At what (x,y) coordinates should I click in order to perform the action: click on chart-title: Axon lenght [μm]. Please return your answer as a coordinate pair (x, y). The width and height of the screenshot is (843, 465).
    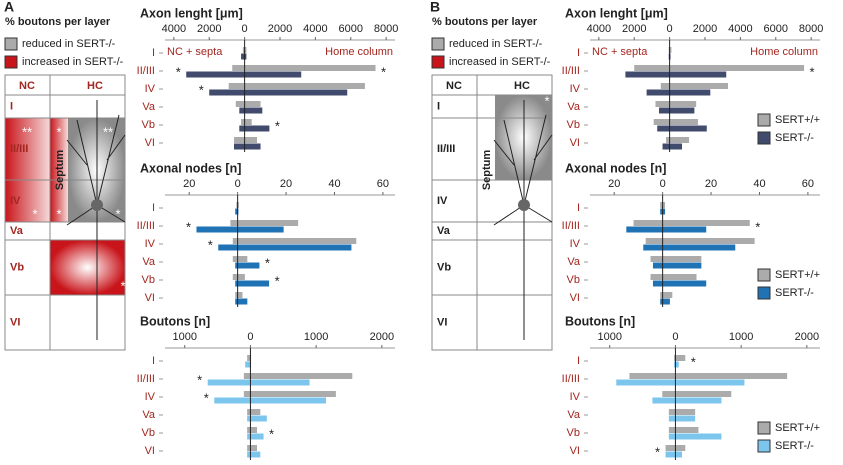
    Looking at the image, I should click on (191, 13).